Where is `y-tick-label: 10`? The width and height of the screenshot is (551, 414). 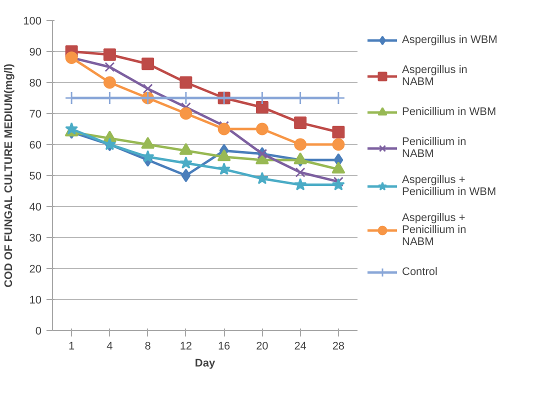
y-tick-label: 10 is located at coordinates (35, 300).